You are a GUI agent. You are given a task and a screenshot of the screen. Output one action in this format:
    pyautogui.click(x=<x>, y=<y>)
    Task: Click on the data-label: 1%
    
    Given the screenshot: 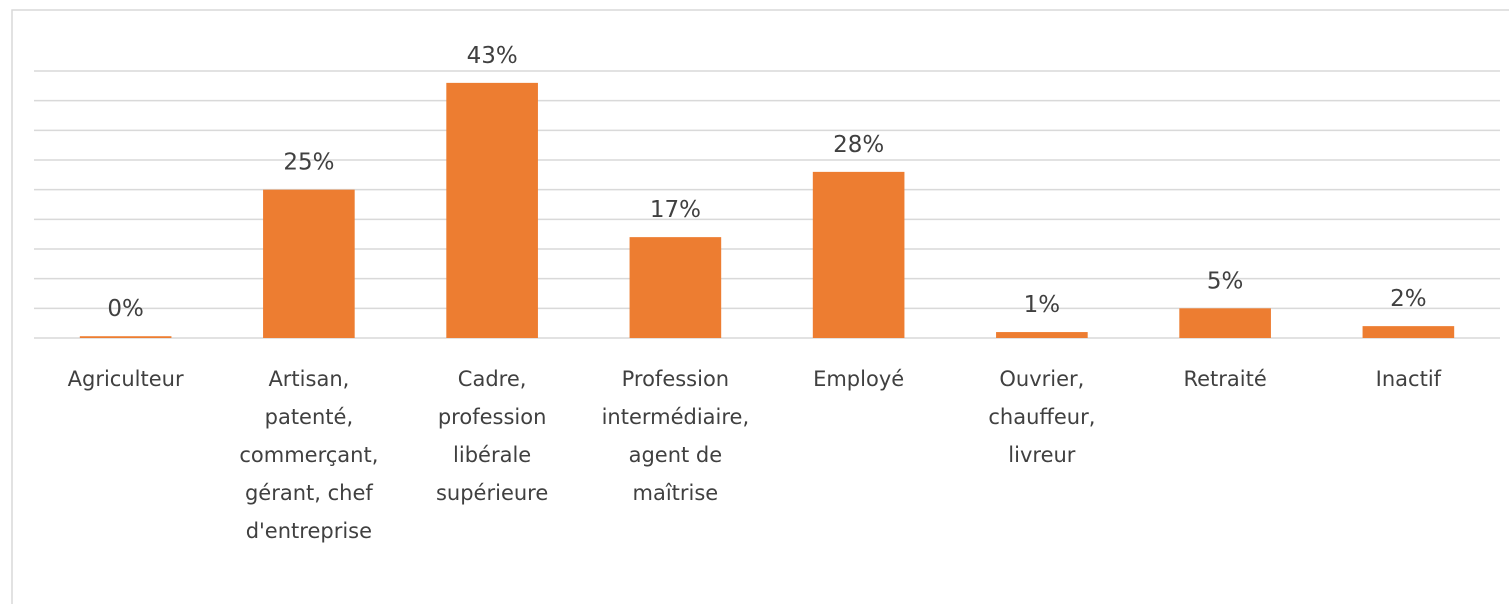 What is the action you would take?
    pyautogui.click(x=1042, y=305)
    